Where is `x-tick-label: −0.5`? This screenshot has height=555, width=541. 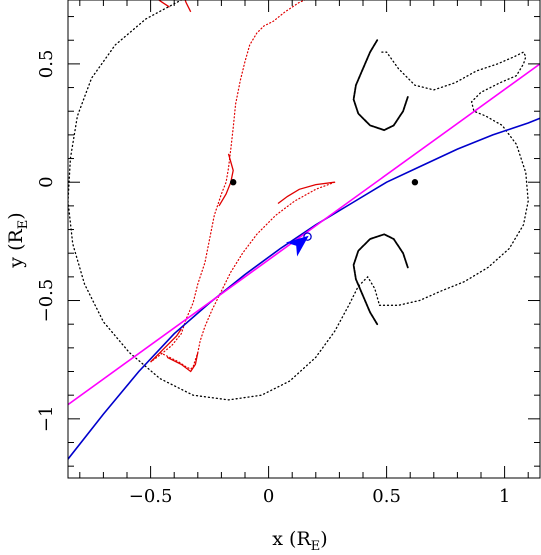
x-tick-label: −0.5 is located at coordinates (151, 496).